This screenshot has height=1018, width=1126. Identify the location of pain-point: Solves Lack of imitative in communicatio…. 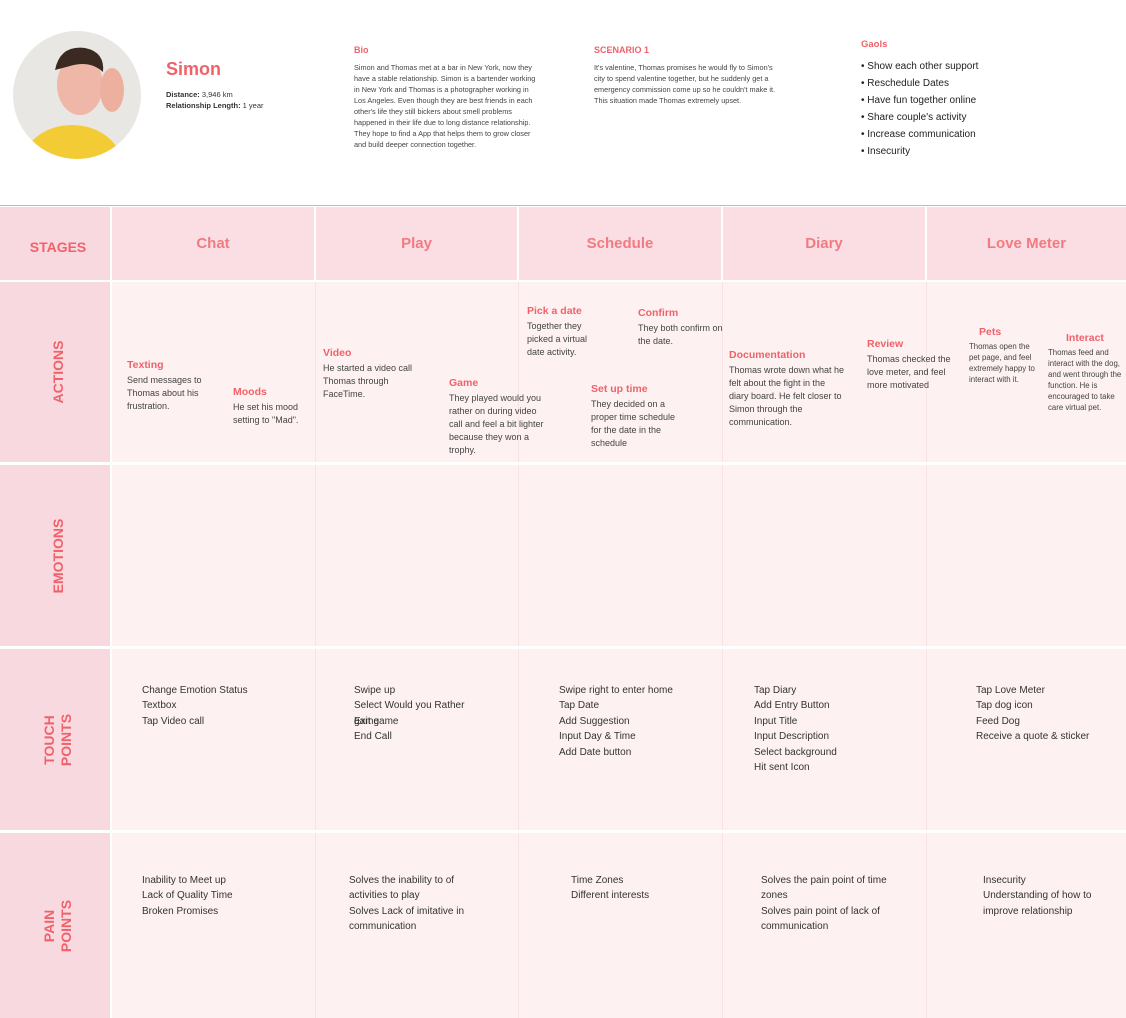
(407, 918).